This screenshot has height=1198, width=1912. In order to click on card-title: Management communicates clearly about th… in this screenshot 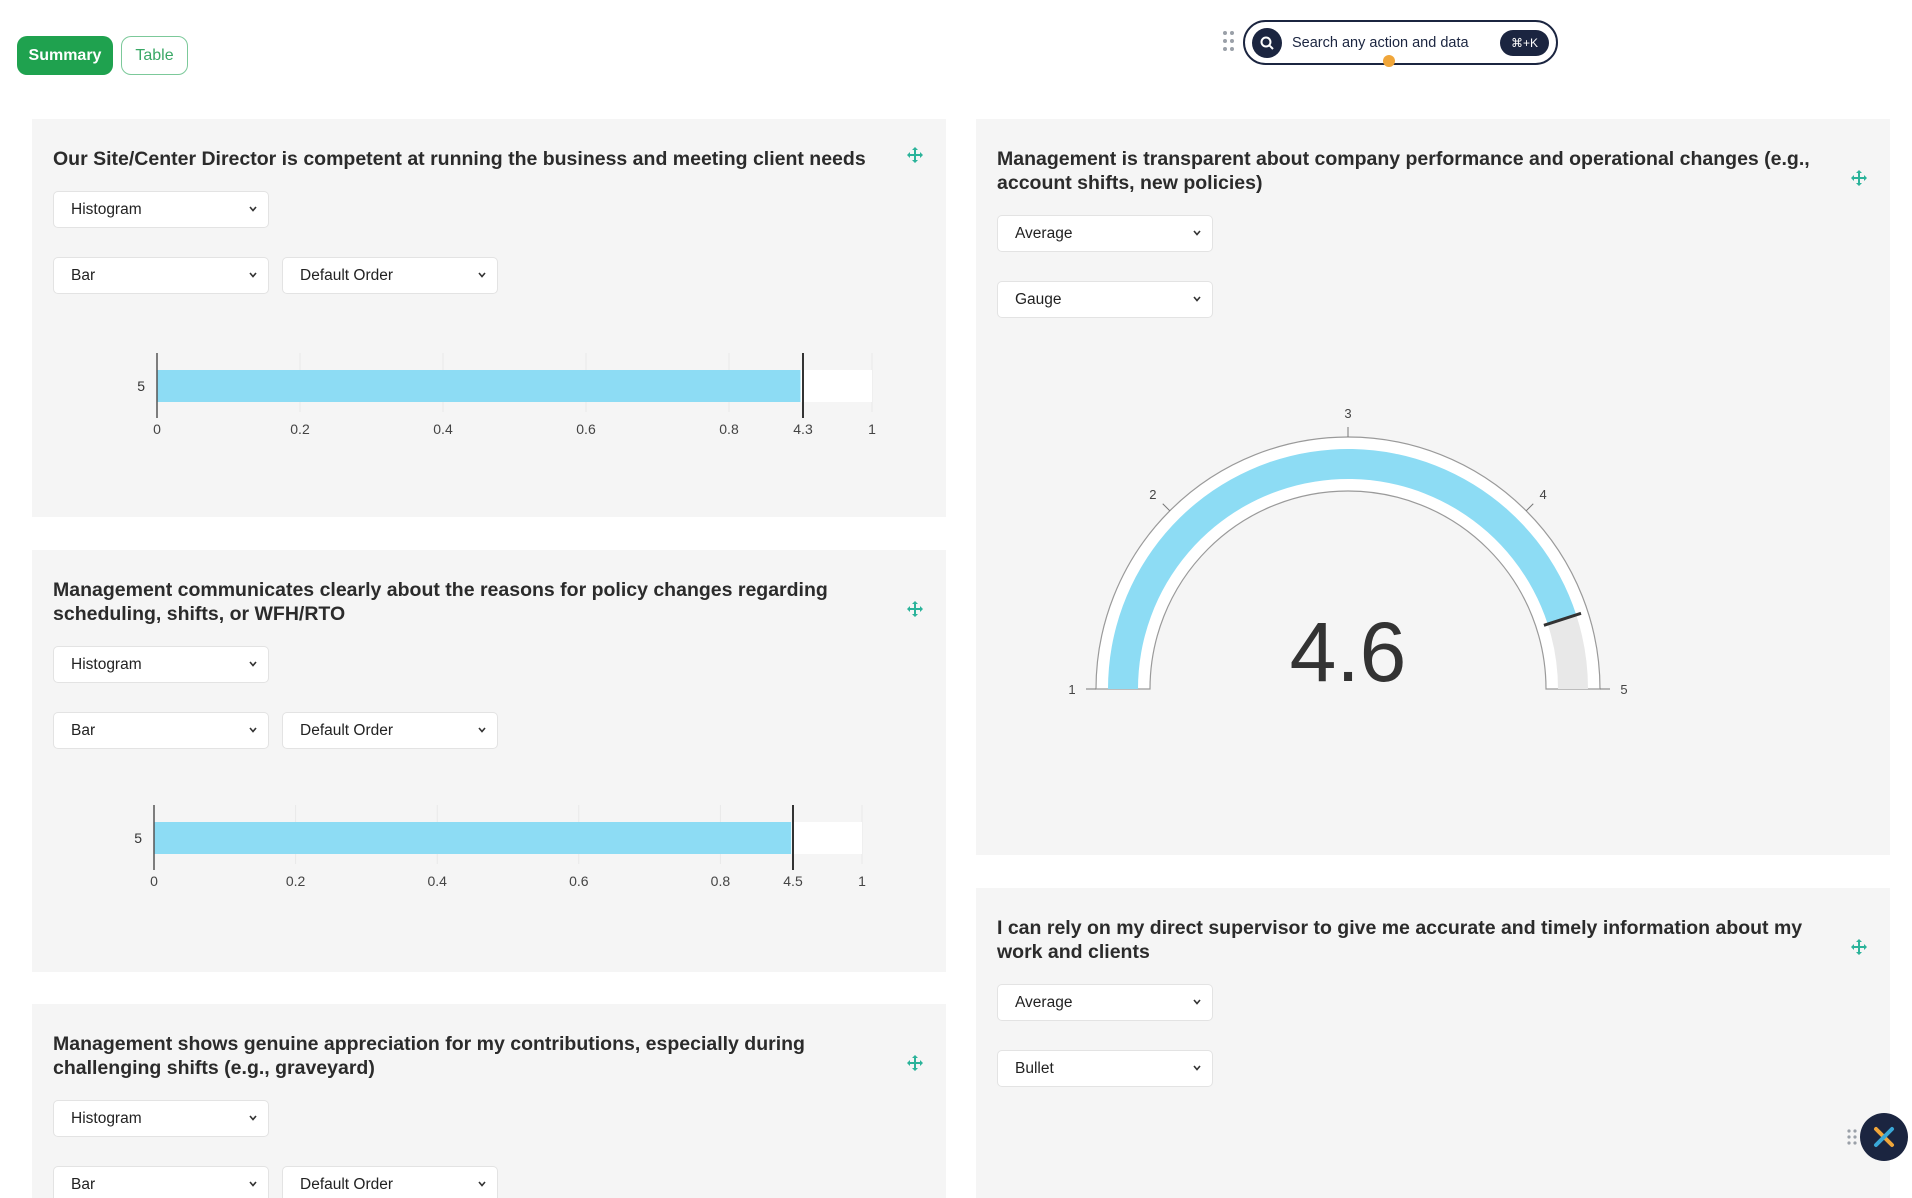, I will do `click(440, 602)`.